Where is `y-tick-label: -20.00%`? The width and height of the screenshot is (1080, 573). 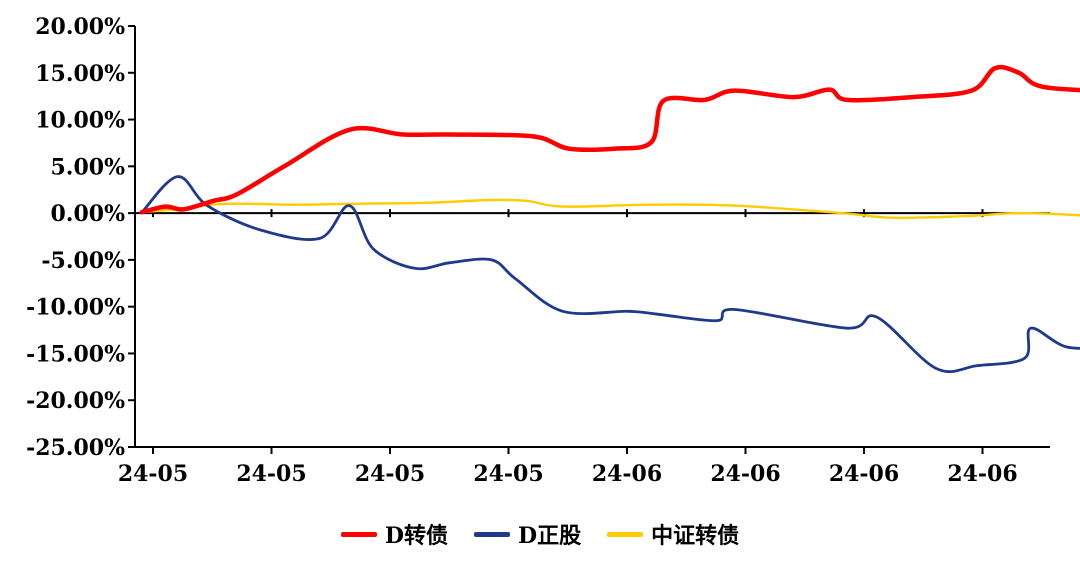
y-tick-label: -20.00% is located at coordinates (75, 401).